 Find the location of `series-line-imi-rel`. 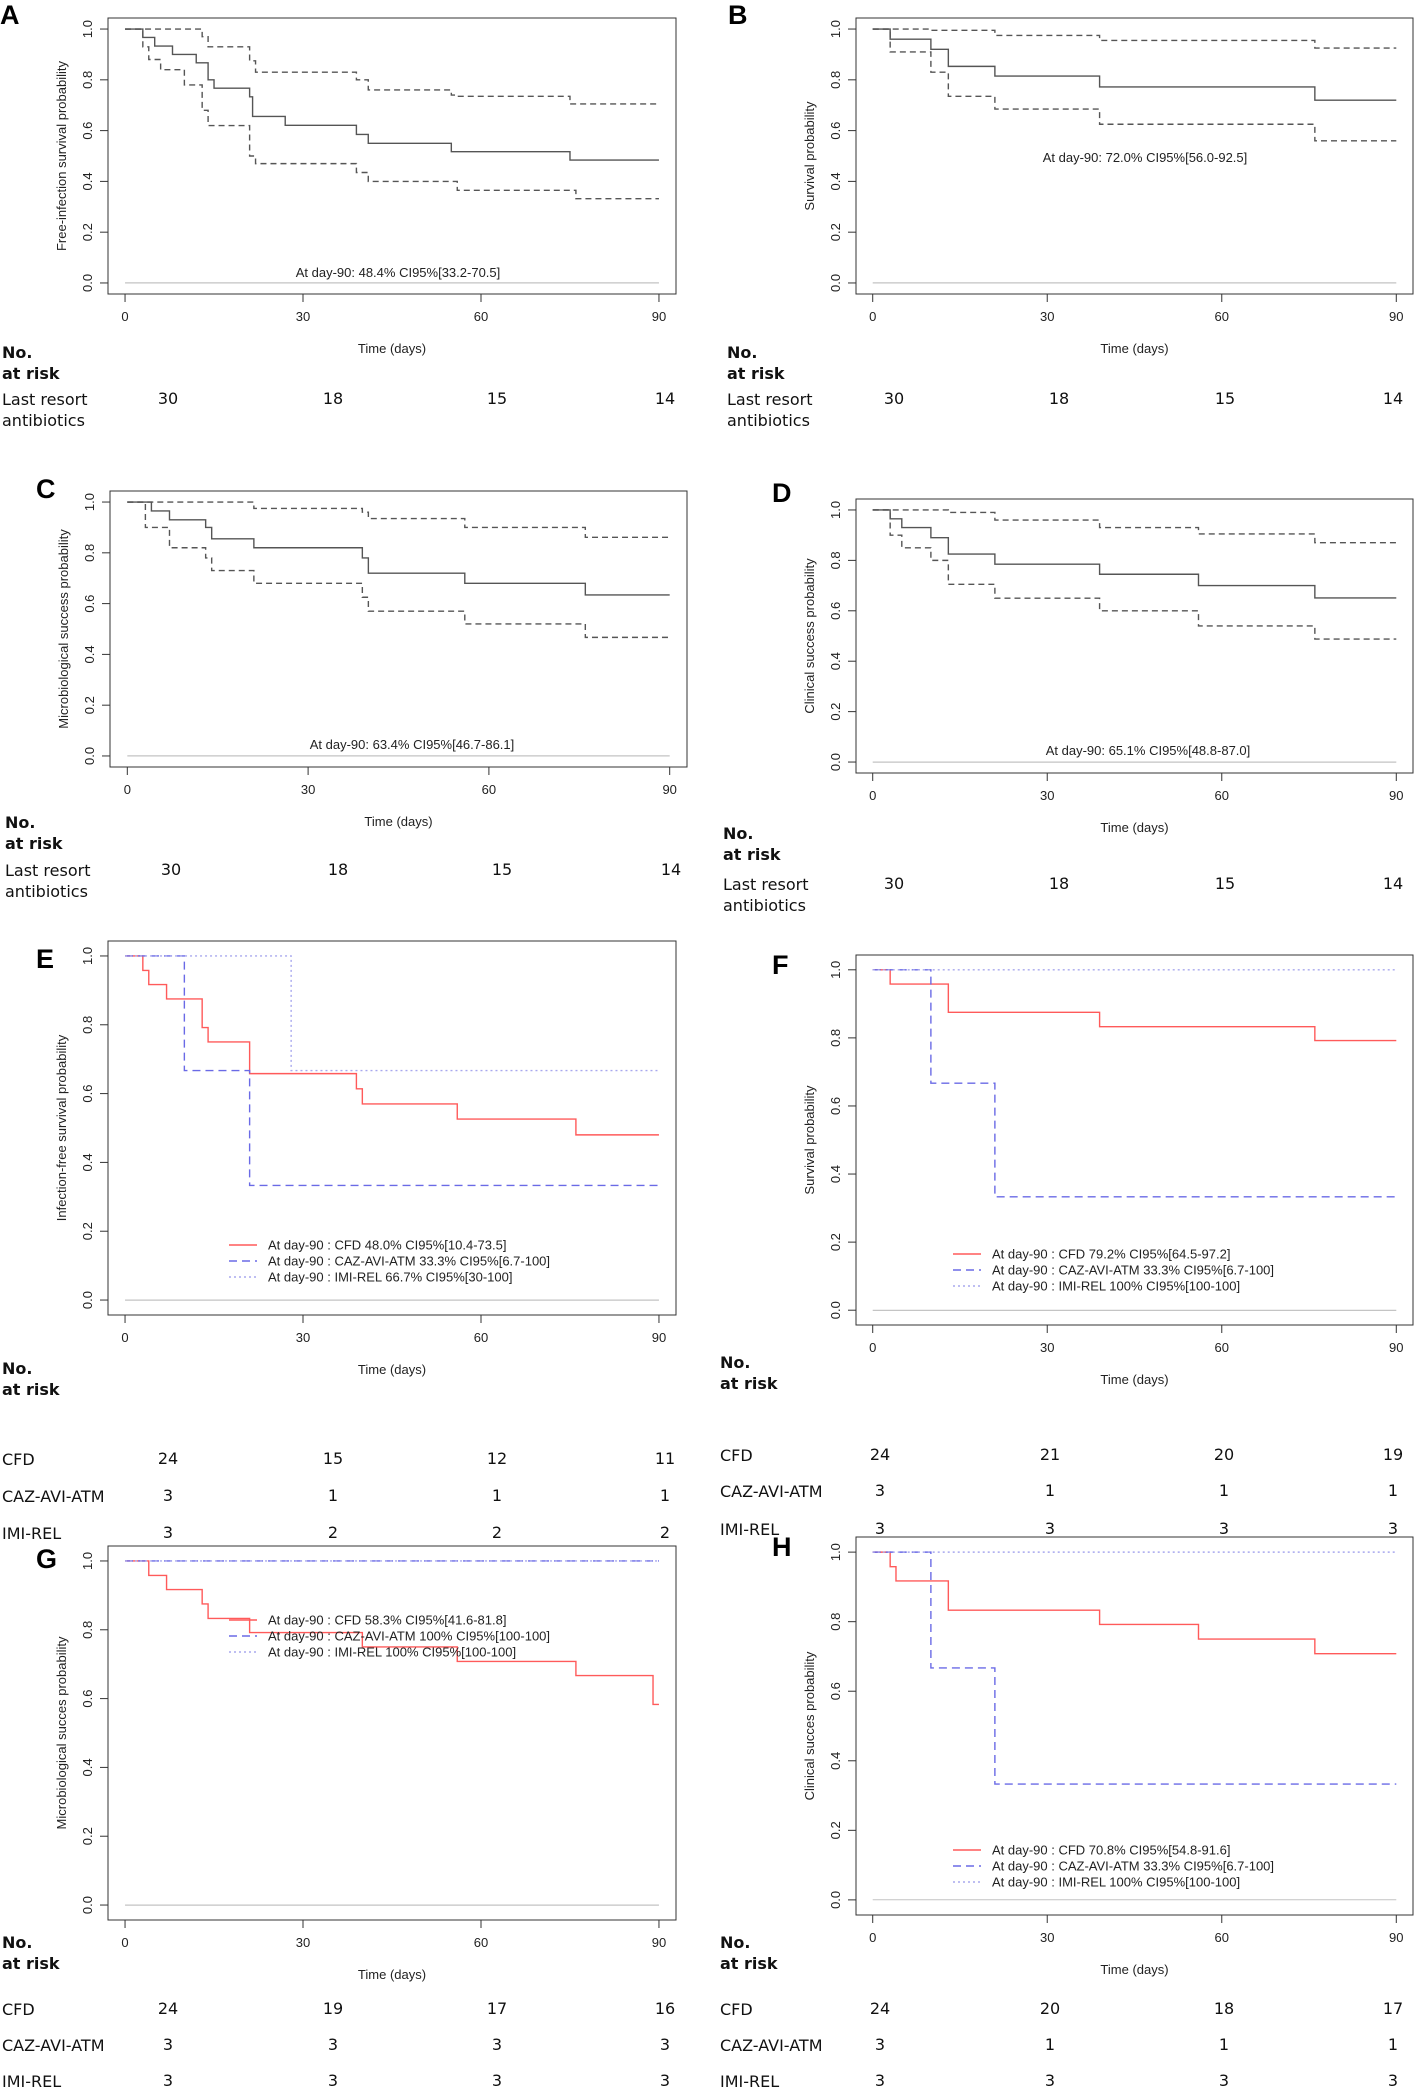

series-line-imi-rel is located at coordinates (392, 1013).